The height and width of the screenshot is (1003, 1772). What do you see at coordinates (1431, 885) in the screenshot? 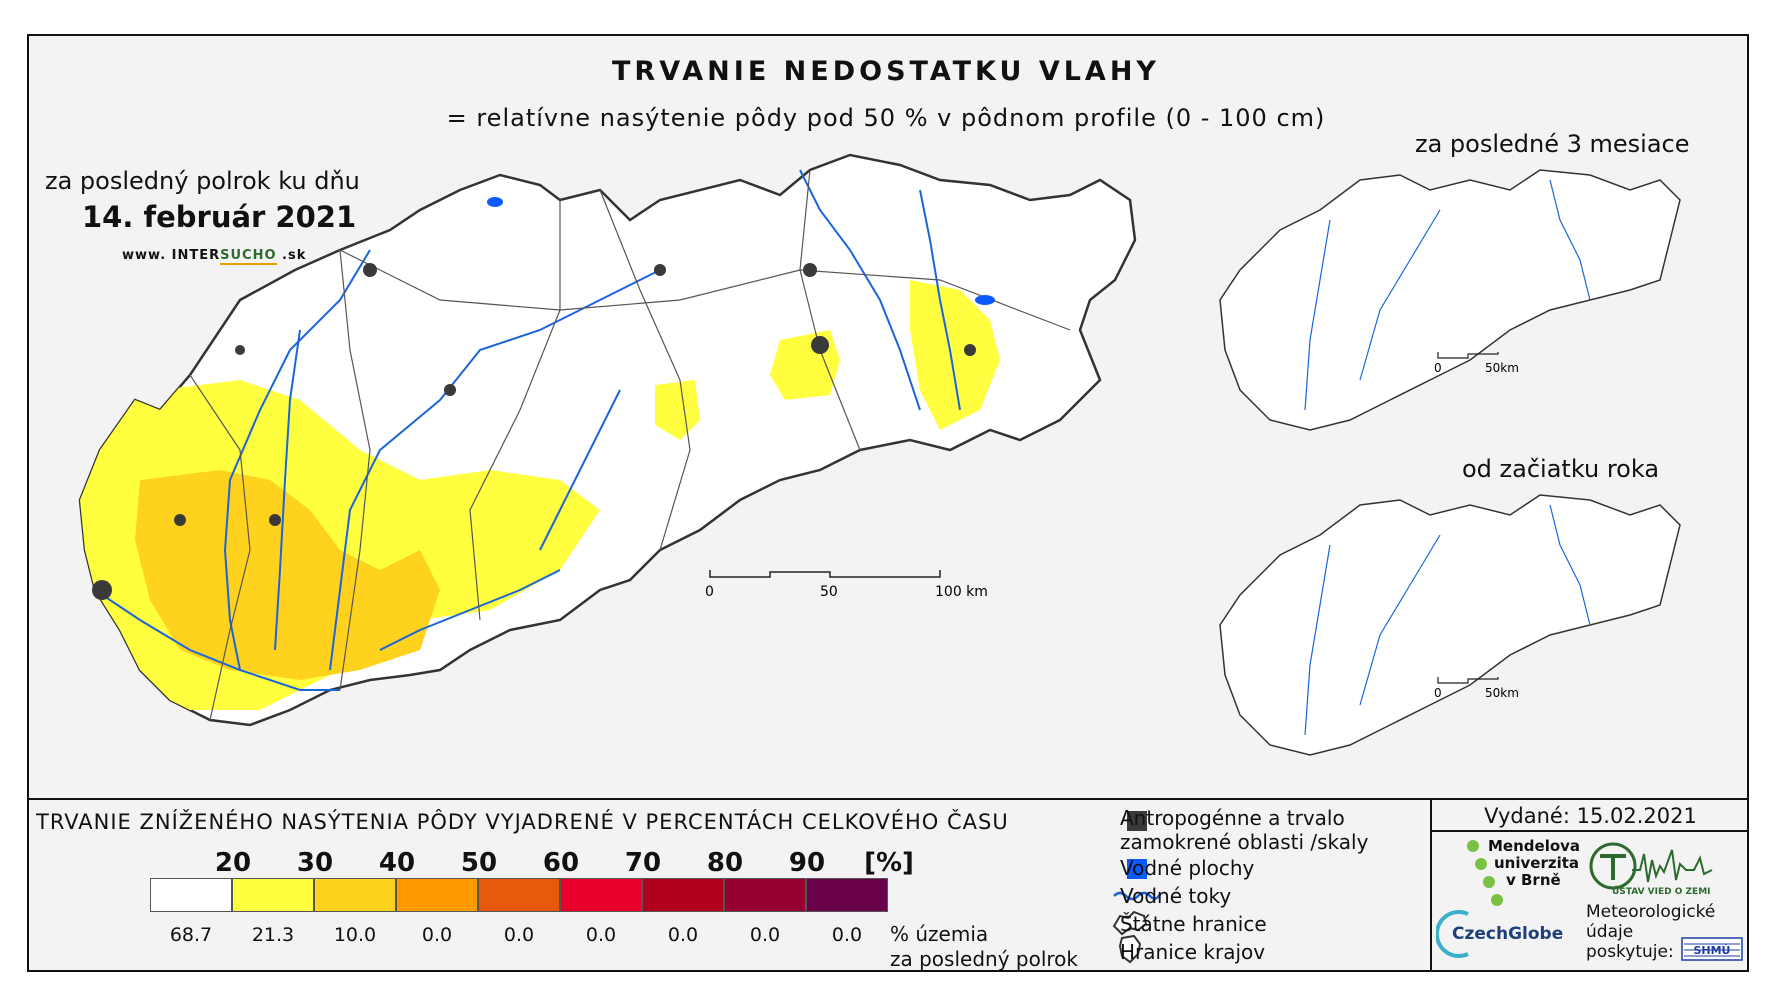
I see `issuer-divider` at bounding box center [1431, 885].